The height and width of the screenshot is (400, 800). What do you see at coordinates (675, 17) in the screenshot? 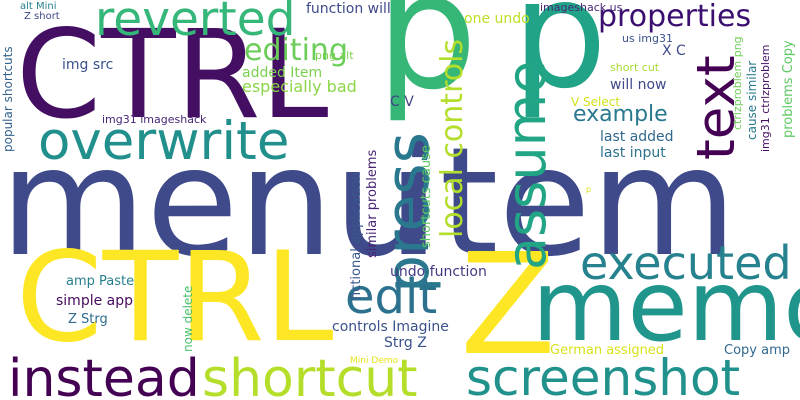
I see `word-properties: properties` at bounding box center [675, 17].